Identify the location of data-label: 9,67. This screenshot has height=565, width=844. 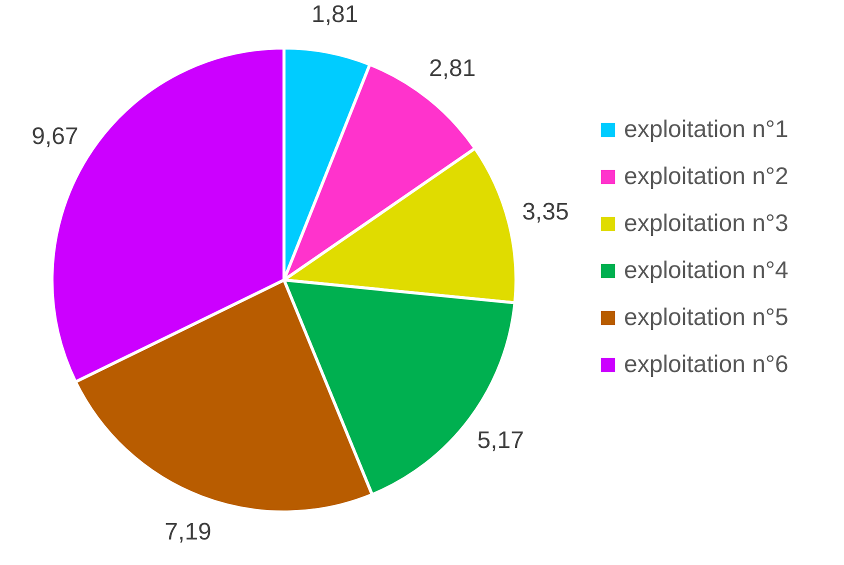
(55, 136).